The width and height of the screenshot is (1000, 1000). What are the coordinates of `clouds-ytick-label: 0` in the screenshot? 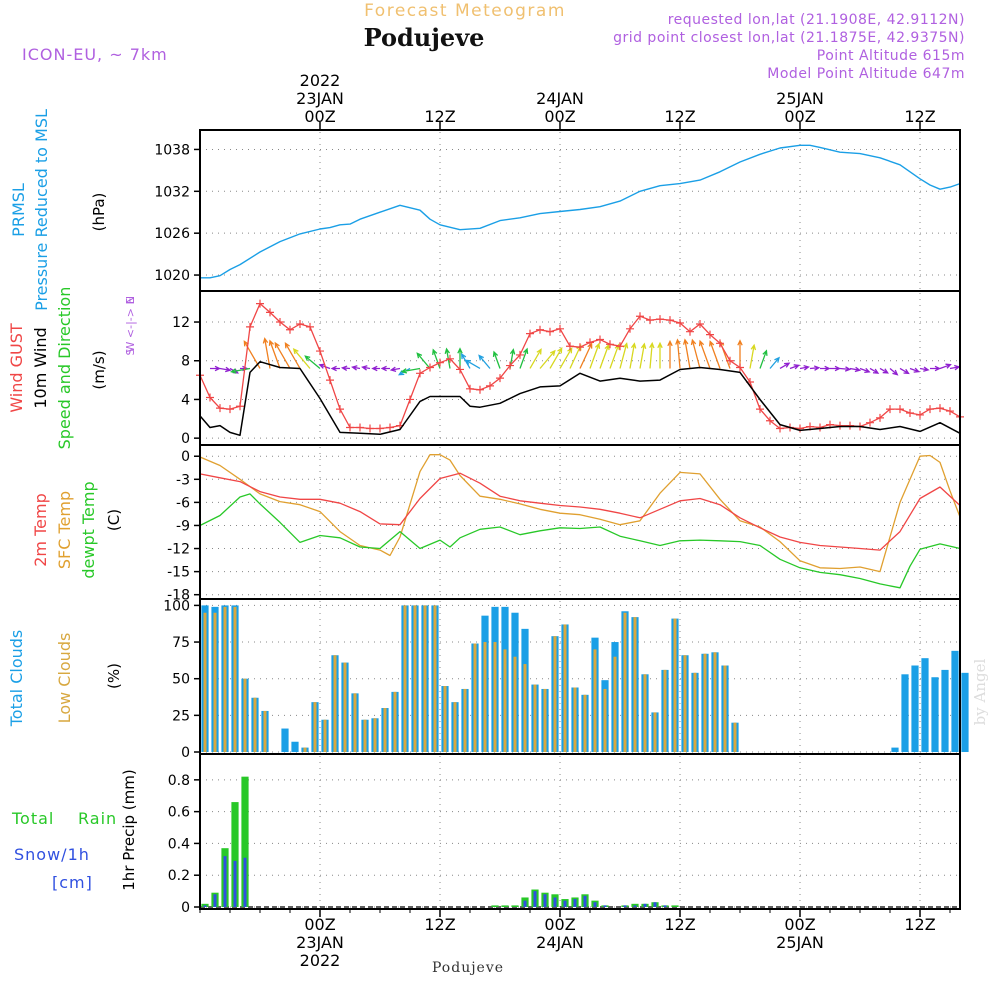 It's located at (185, 753).